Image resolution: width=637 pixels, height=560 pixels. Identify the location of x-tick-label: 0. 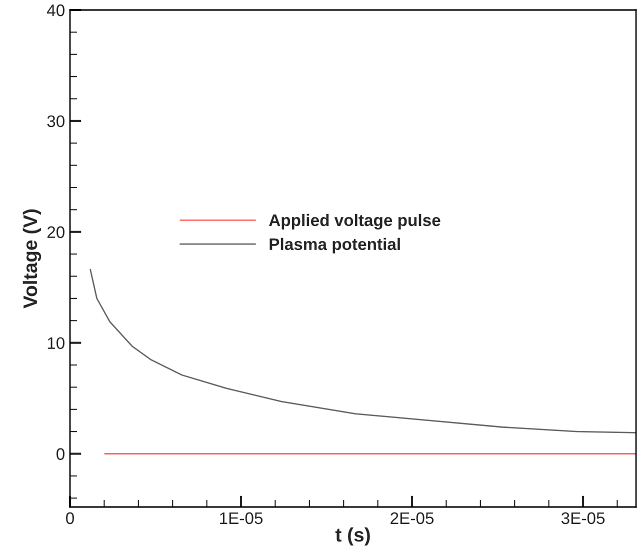
(70, 518).